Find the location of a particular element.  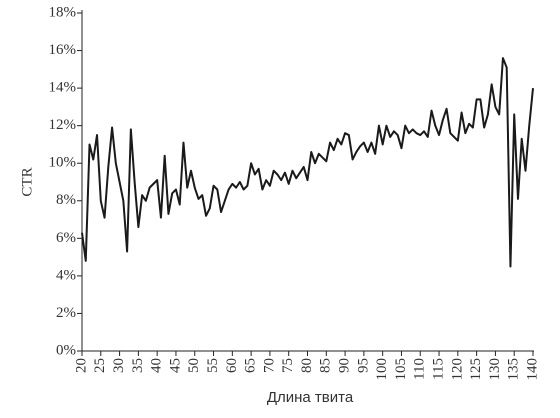

y-tick-label: 4% is located at coordinates (66, 275).